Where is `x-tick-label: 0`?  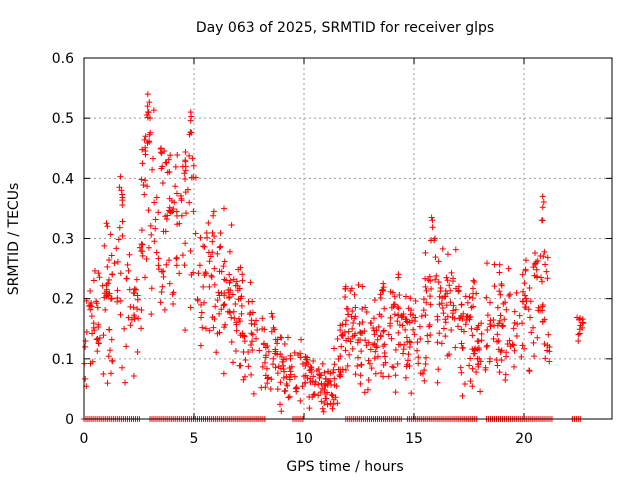 x-tick-label: 0 is located at coordinates (84, 439).